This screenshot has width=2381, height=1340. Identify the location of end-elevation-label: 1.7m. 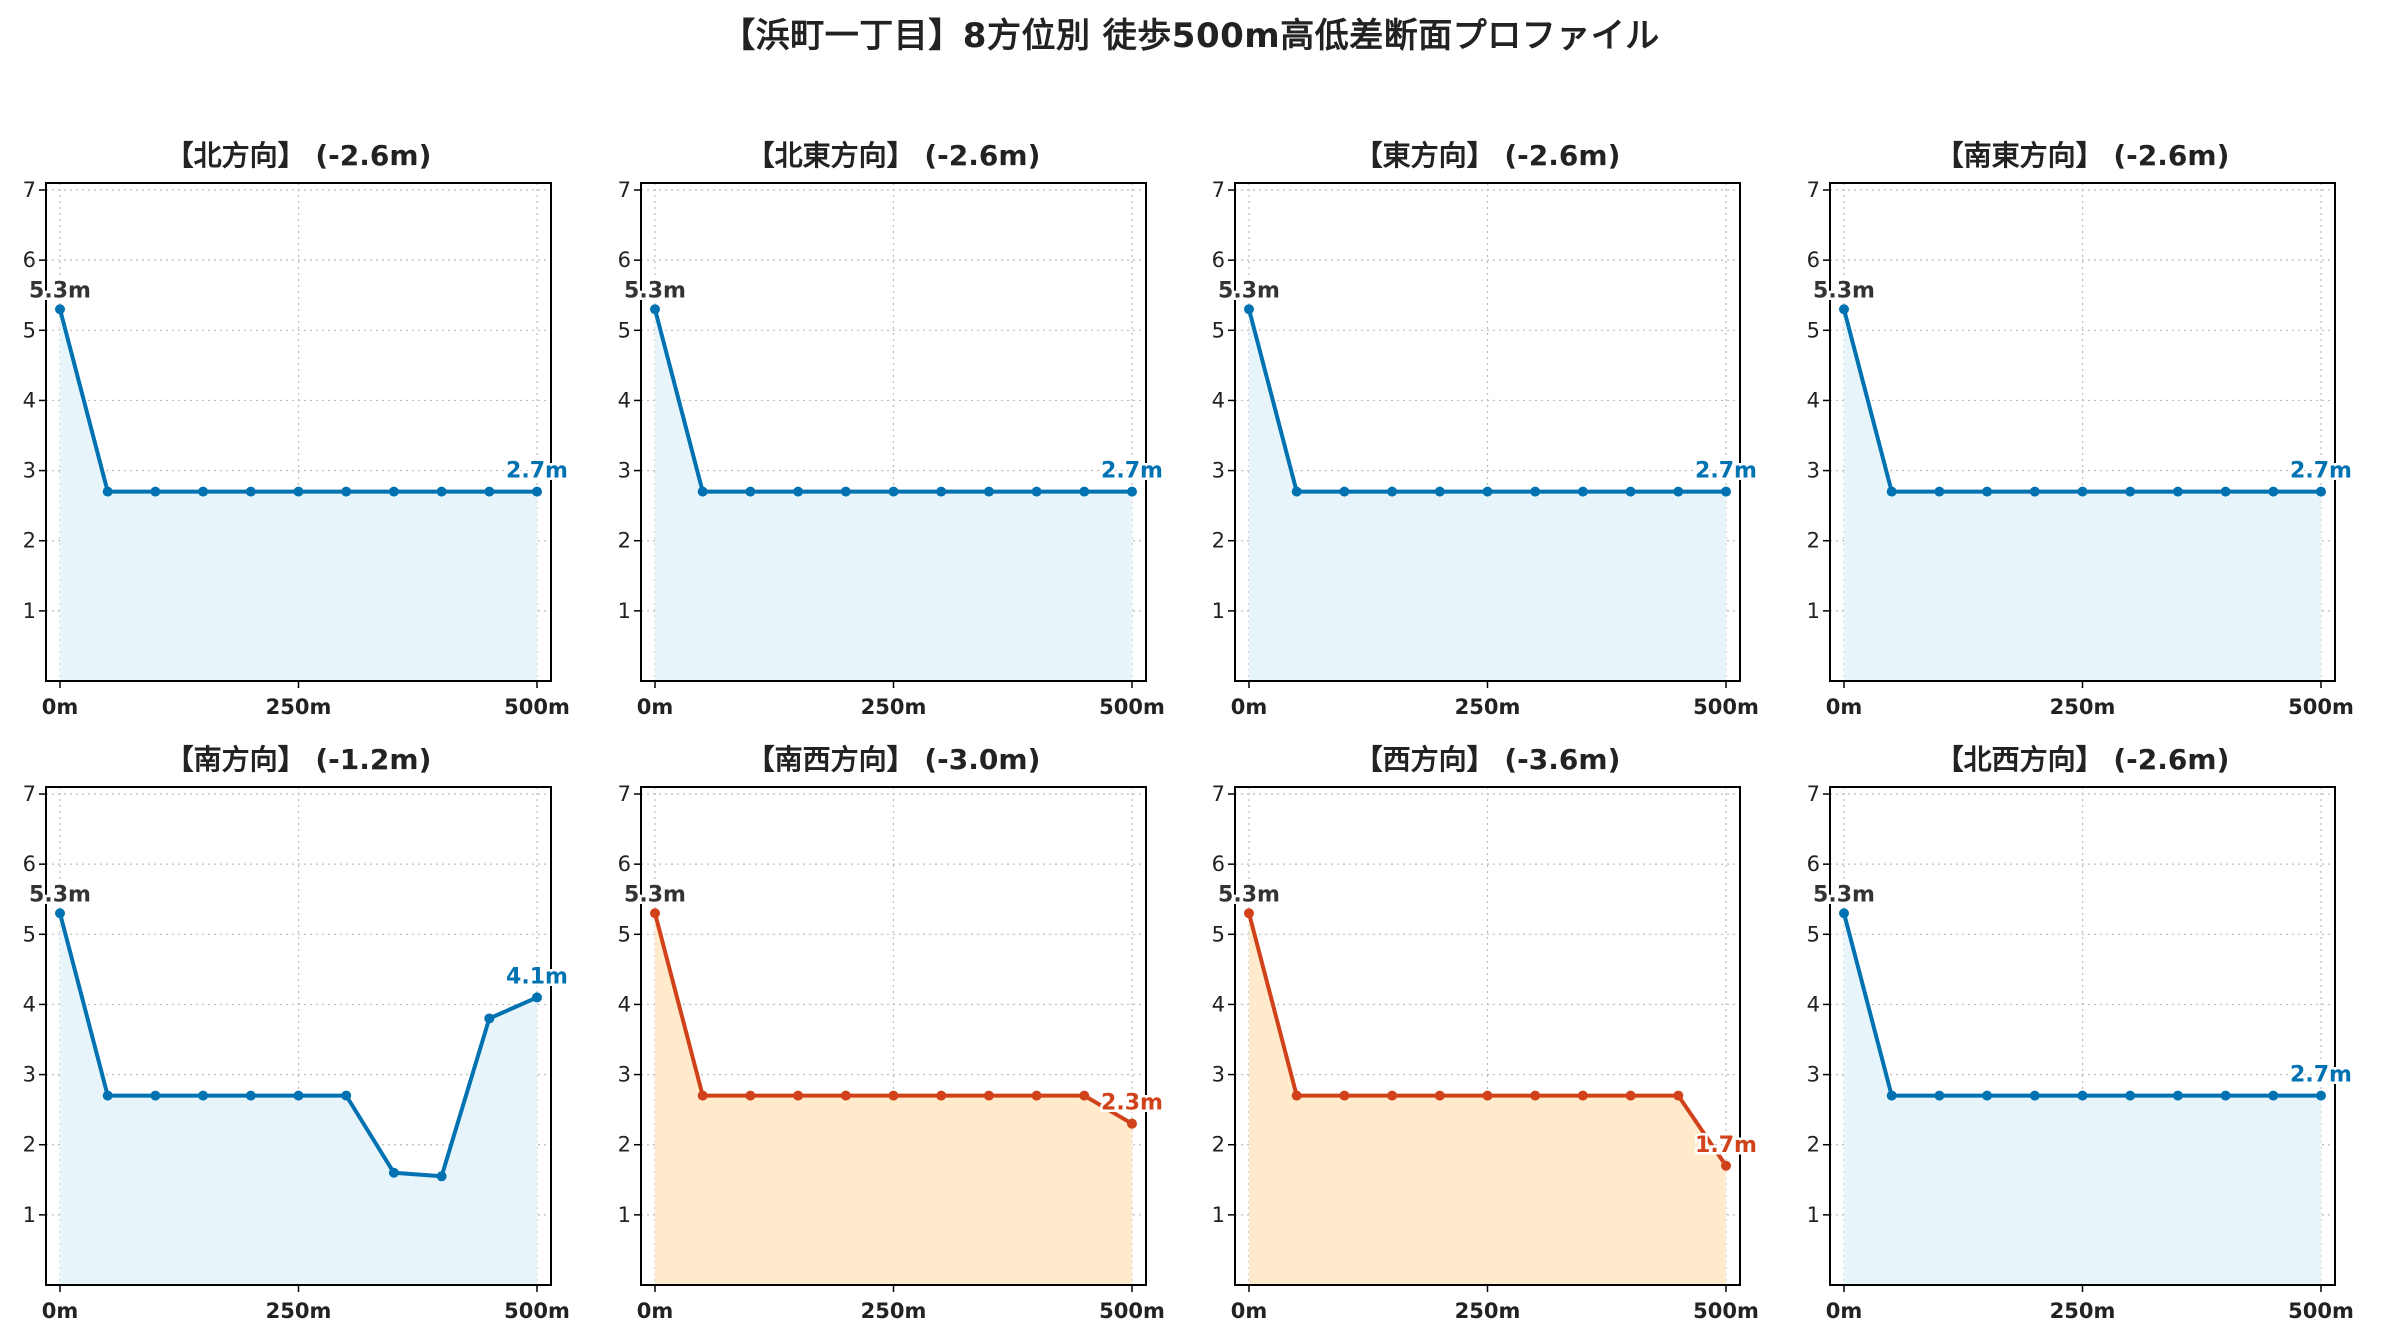
(1726, 1145).